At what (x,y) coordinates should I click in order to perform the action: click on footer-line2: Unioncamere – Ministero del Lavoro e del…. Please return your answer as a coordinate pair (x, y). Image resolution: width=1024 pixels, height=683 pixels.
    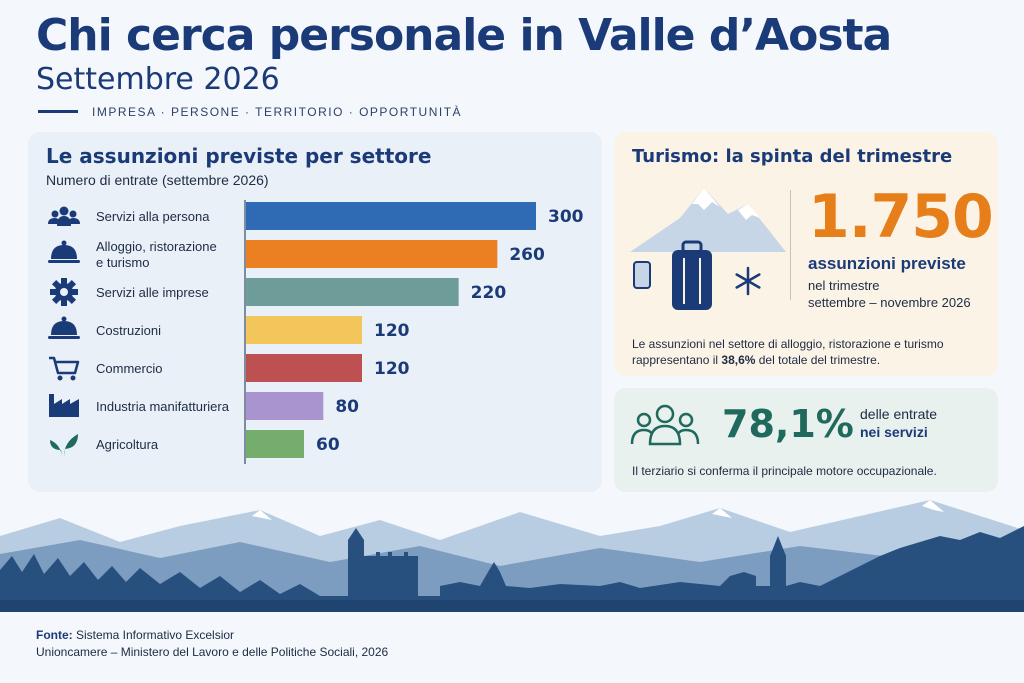
    Looking at the image, I should click on (212, 652).